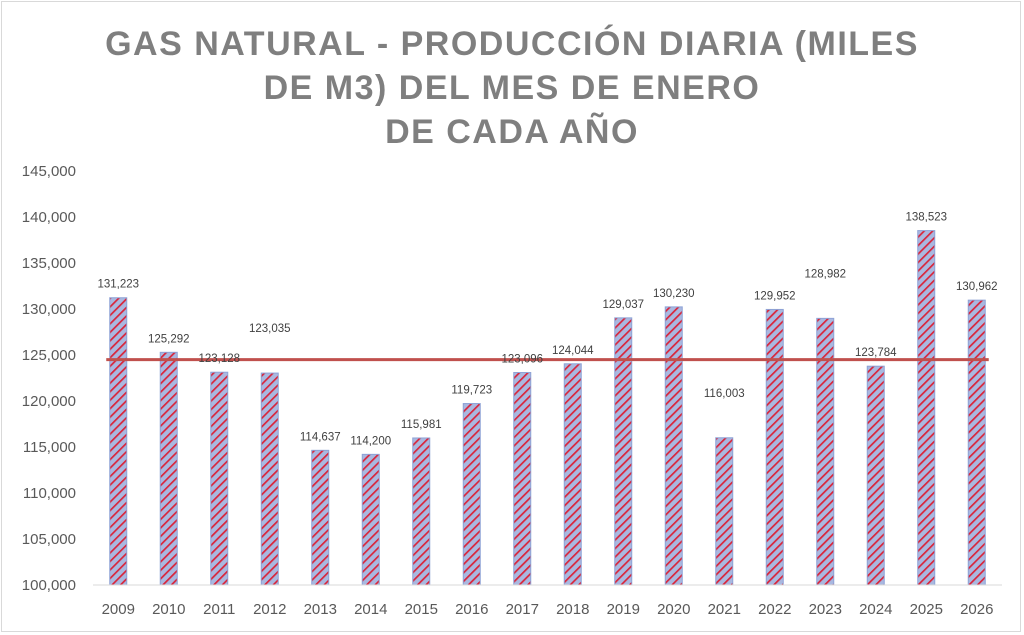  I want to click on bar-2022, so click(774, 447).